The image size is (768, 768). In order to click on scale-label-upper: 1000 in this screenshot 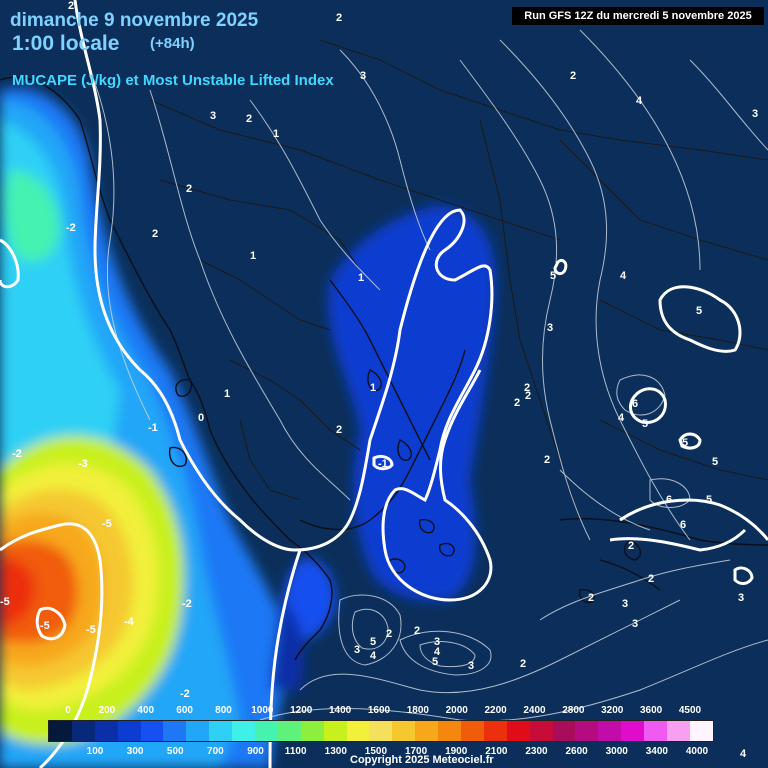, I will do `click(262, 710)`.